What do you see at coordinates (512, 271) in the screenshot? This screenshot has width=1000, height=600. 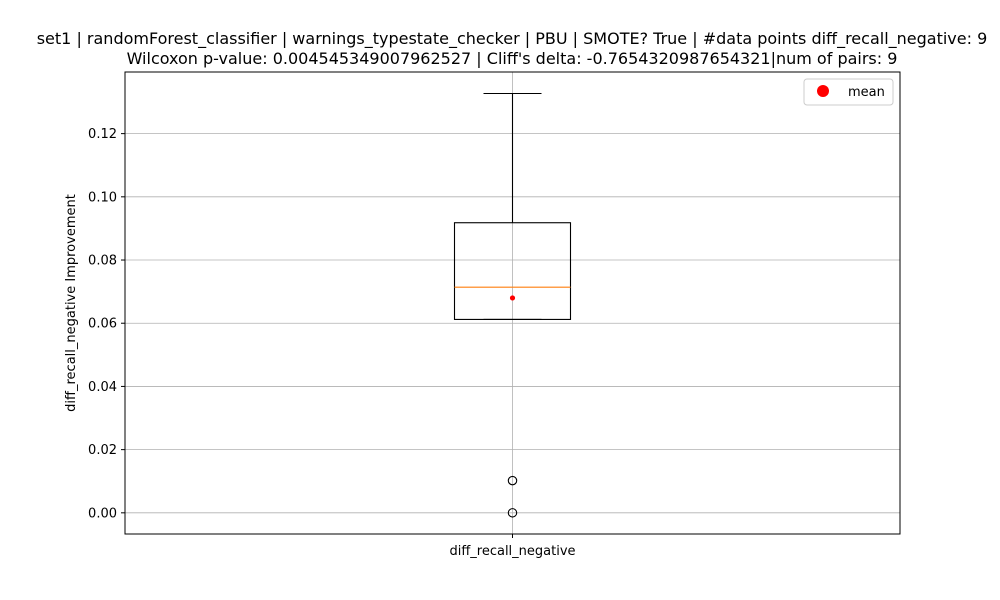 I see `interquartile-box` at bounding box center [512, 271].